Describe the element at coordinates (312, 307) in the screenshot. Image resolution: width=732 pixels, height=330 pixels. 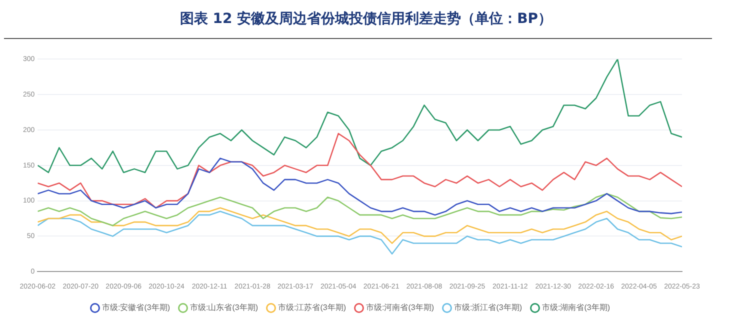
I see `legend-label: 市级:江苏省(3年期)` at that location.